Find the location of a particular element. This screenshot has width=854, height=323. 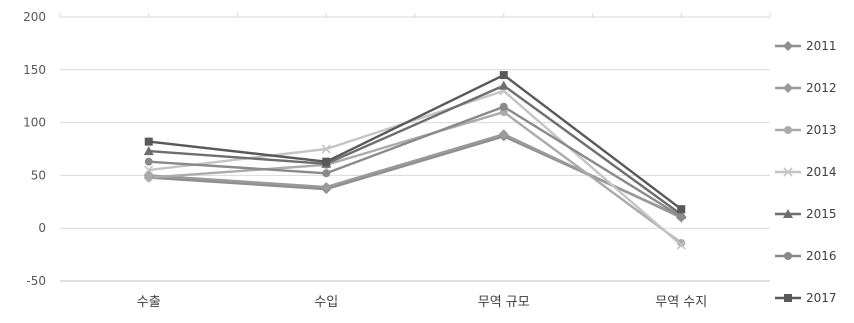

legend-marker-2017 is located at coordinates (788, 298).